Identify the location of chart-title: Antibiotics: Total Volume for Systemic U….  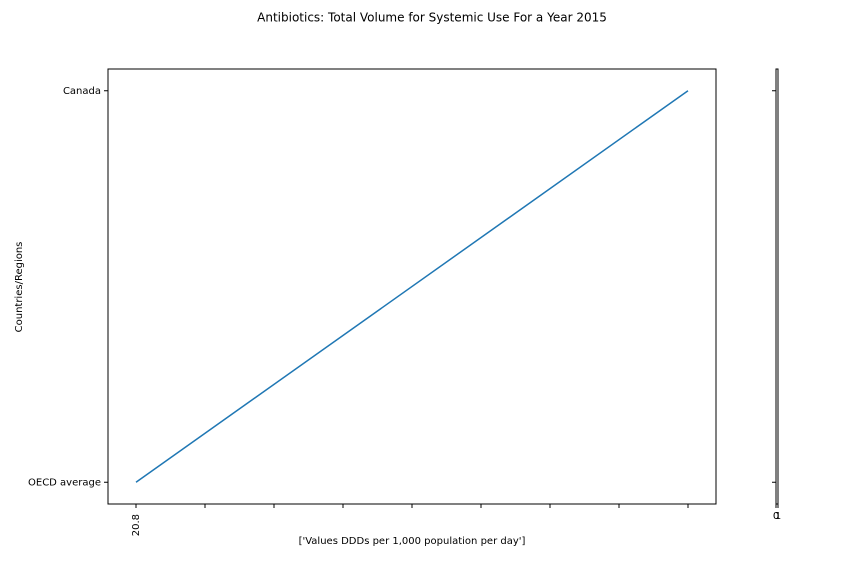
(432, 18).